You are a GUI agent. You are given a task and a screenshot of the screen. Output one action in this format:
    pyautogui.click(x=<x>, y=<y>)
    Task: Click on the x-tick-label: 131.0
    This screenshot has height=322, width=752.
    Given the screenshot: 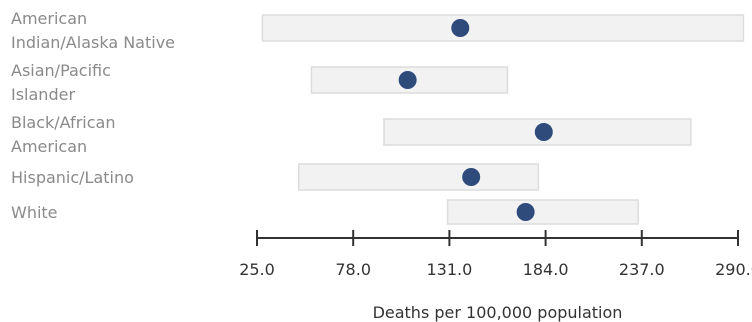 What is the action you would take?
    pyautogui.click(x=449, y=269)
    